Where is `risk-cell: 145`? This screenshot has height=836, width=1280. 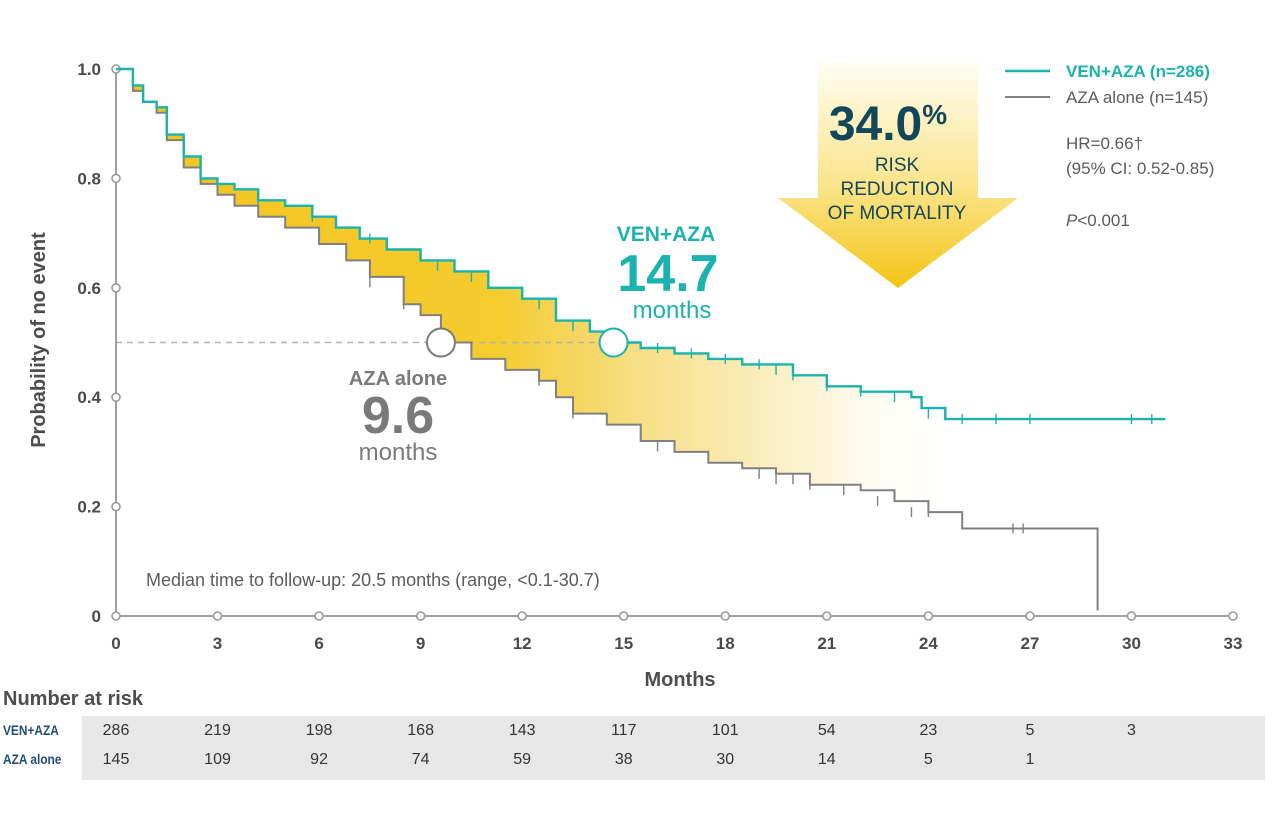 risk-cell: 145 is located at coordinates (116, 759).